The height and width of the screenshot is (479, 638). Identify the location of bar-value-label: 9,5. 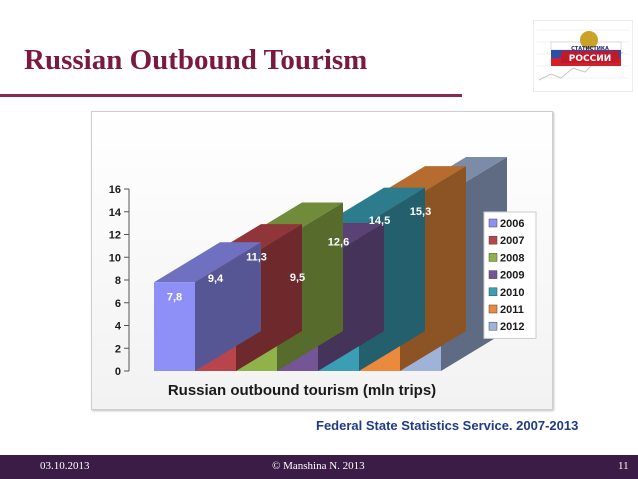
(297, 278).